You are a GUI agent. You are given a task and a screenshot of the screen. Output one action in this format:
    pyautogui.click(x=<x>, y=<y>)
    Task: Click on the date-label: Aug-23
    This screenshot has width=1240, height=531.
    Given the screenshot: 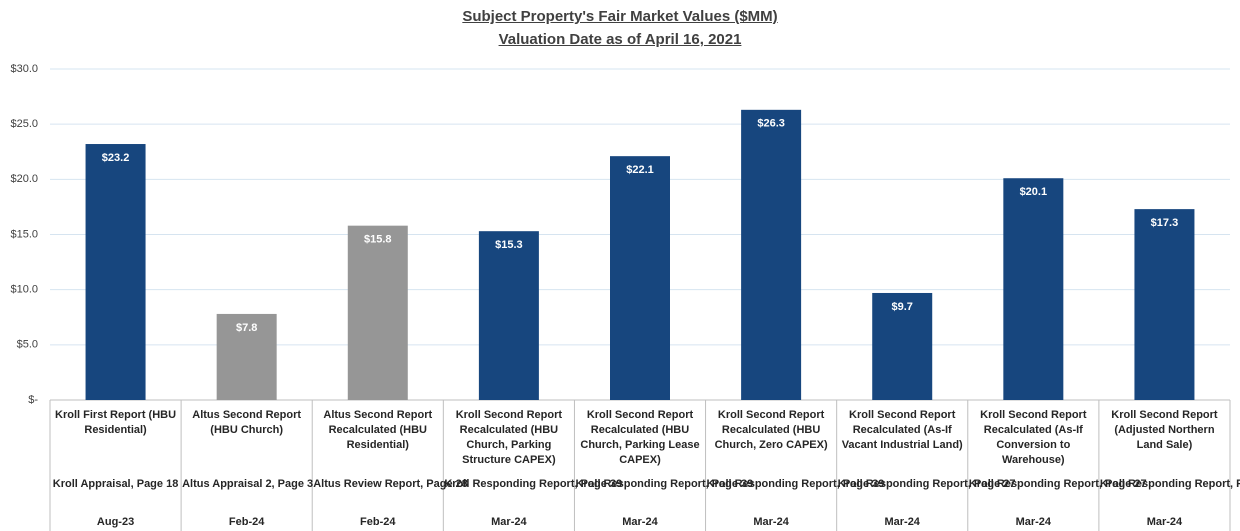 What is the action you would take?
    pyautogui.click(x=115, y=522)
    